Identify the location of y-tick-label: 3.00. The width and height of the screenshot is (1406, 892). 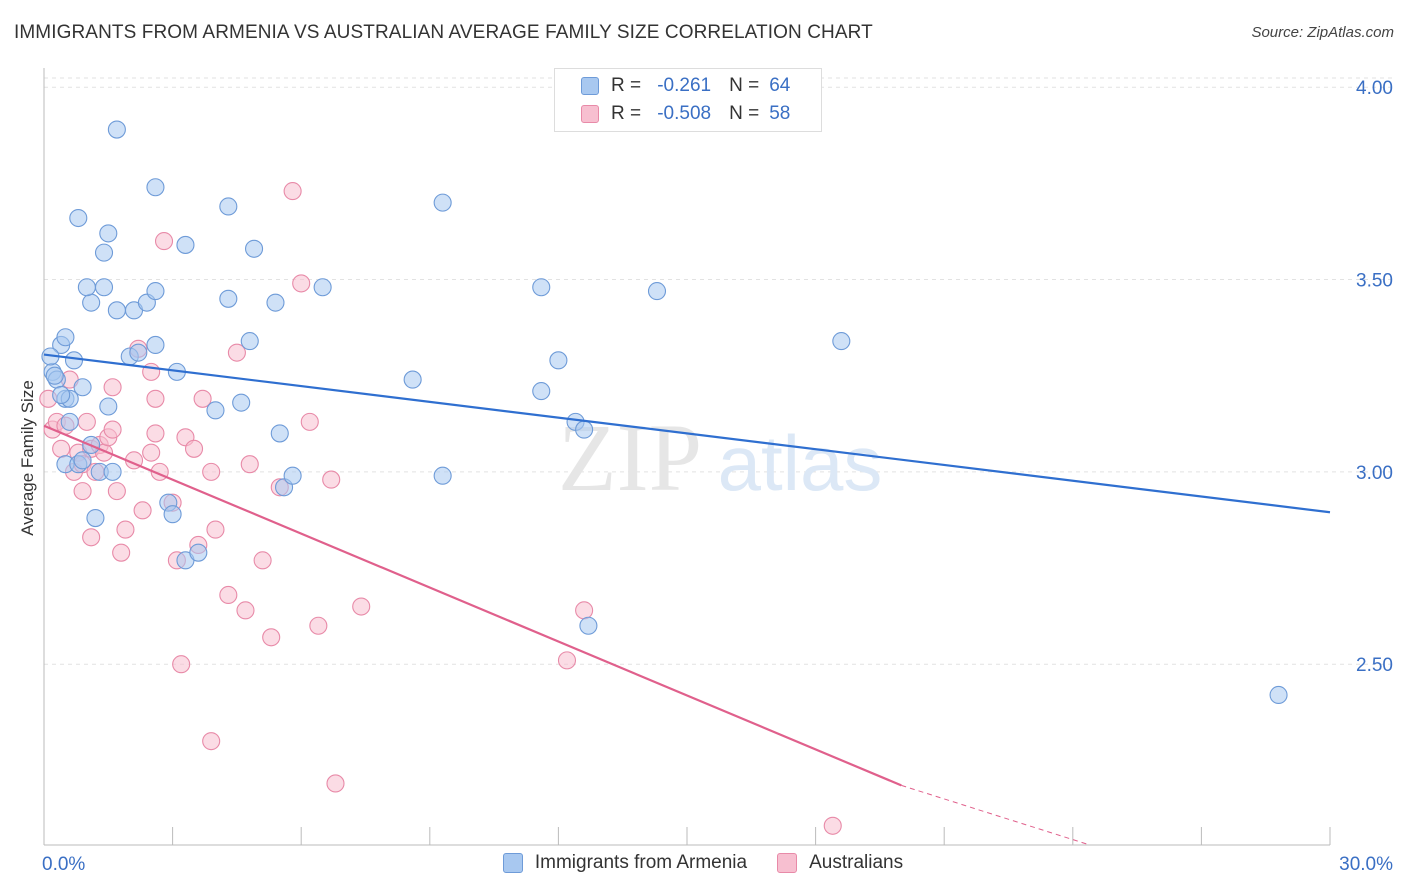
(1374, 473).